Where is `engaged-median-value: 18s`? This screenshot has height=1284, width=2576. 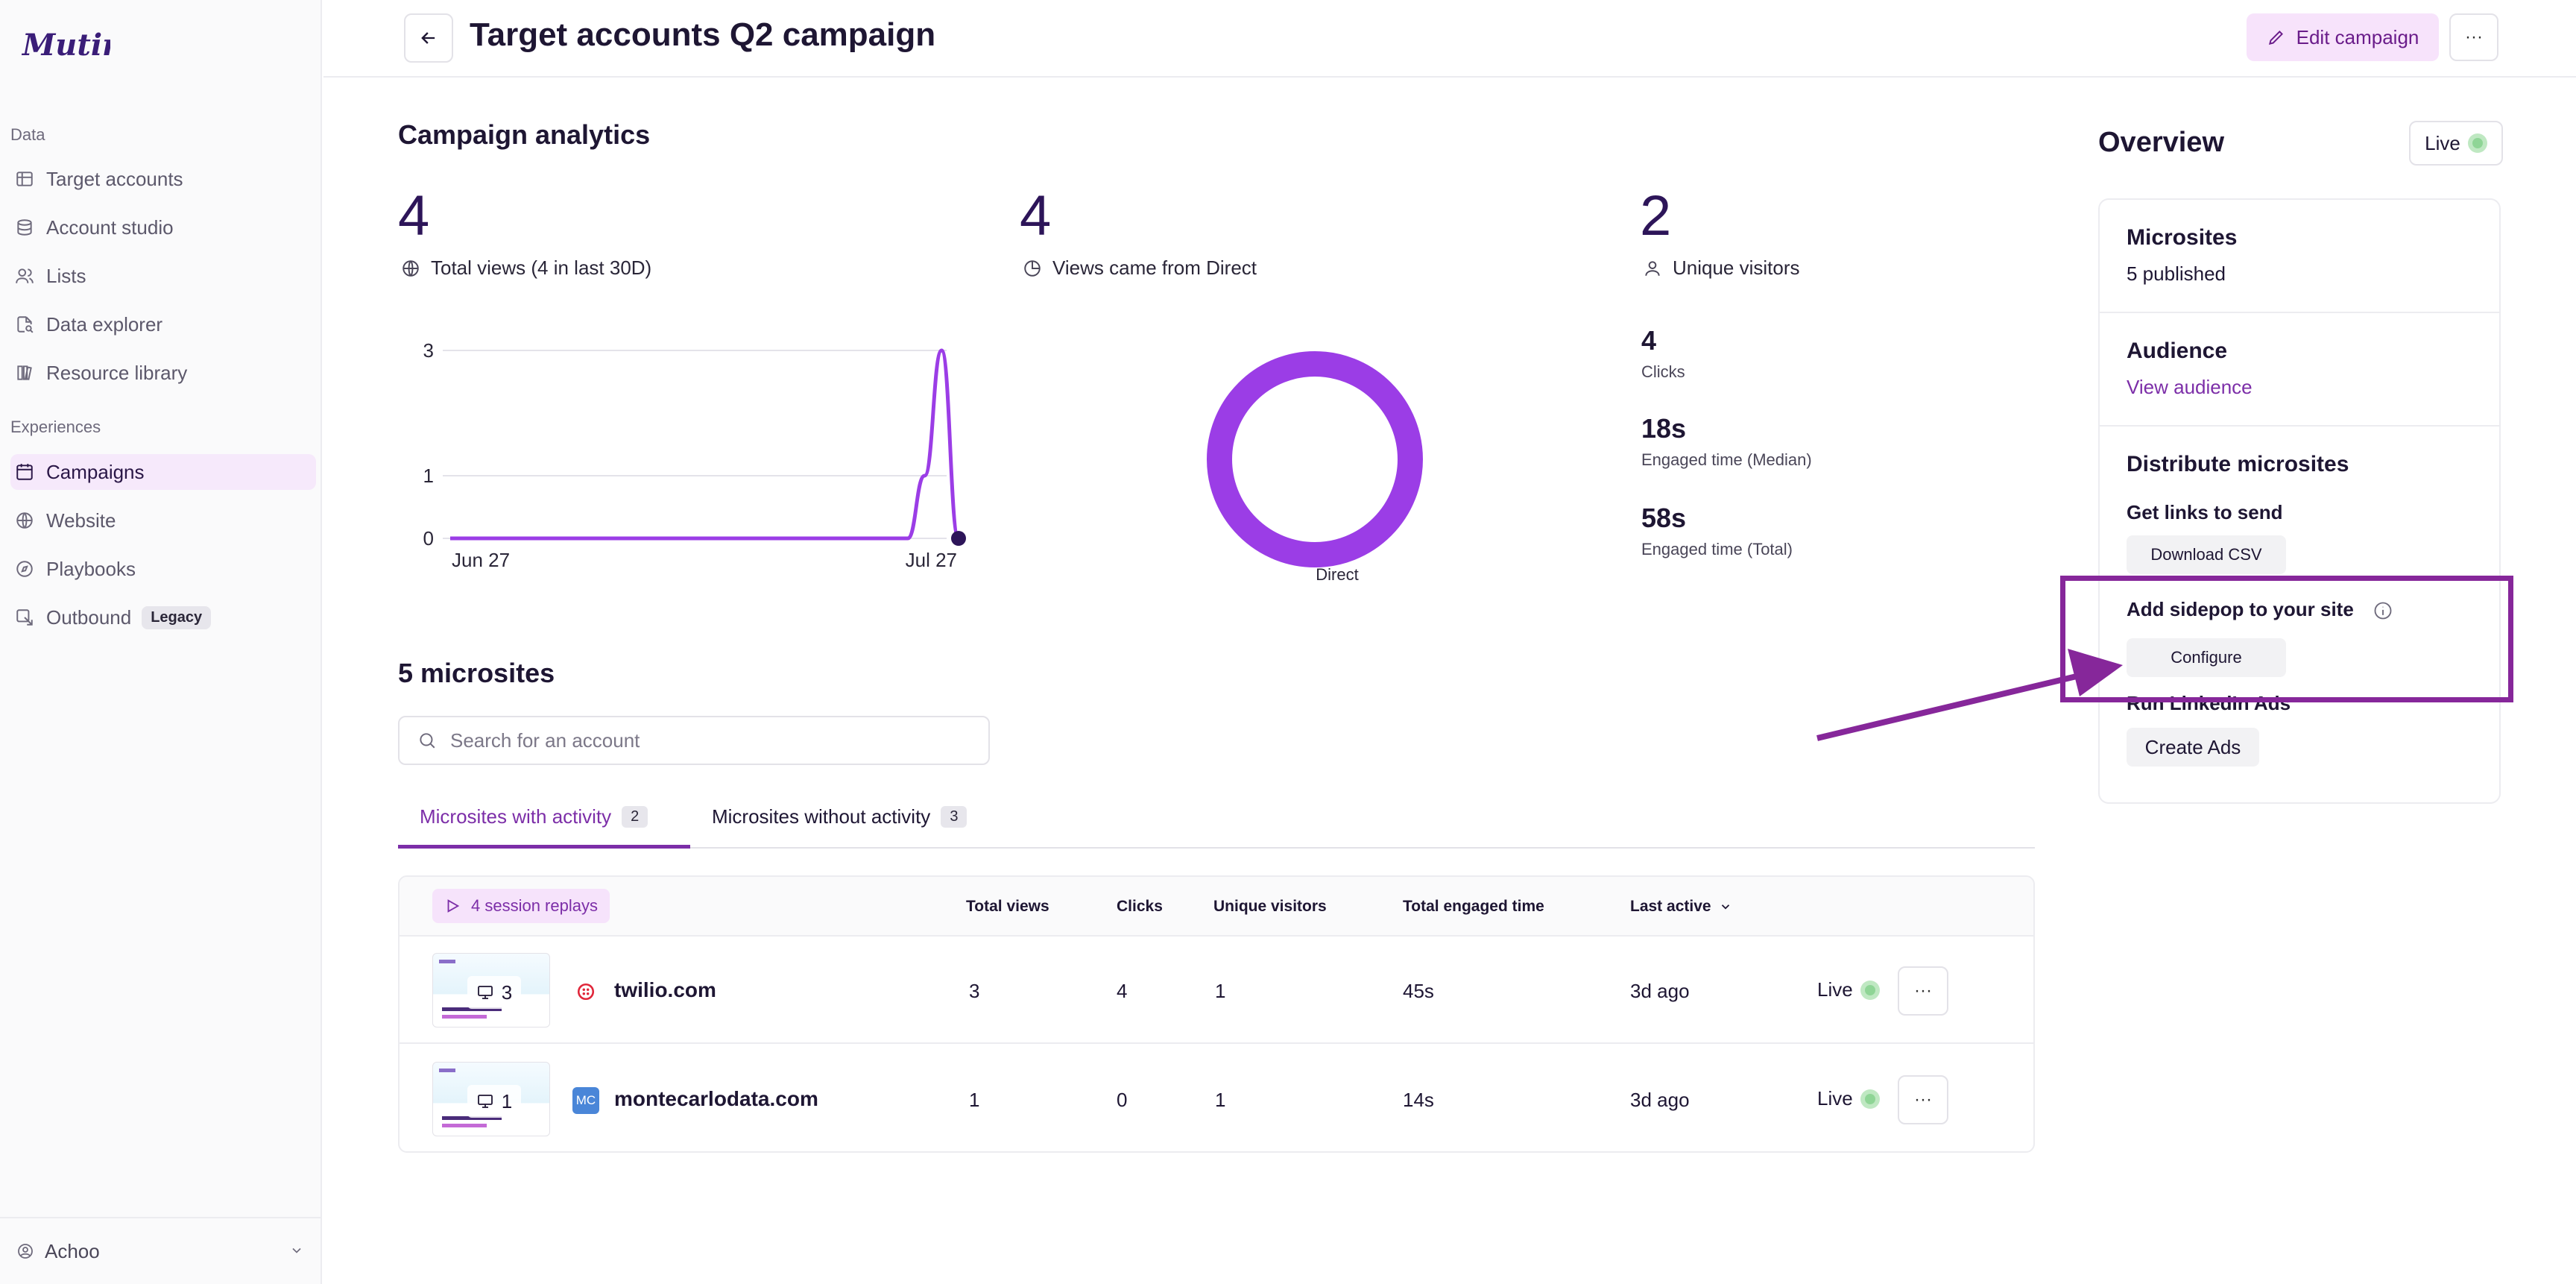
engaged-median-value: 18s is located at coordinates (1664, 428).